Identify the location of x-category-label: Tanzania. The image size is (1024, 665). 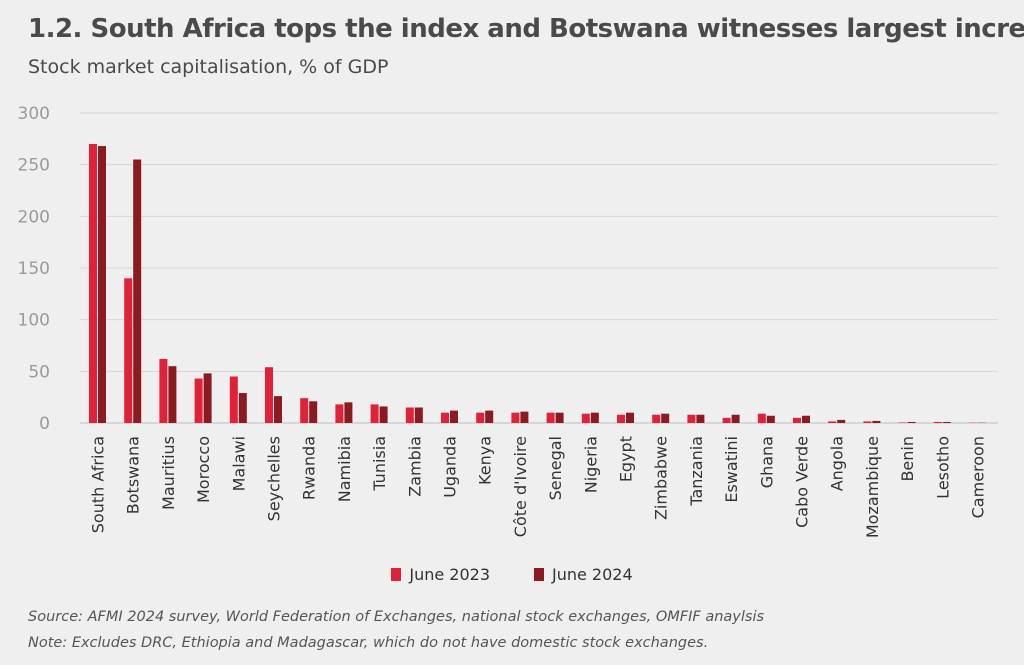
(696, 471).